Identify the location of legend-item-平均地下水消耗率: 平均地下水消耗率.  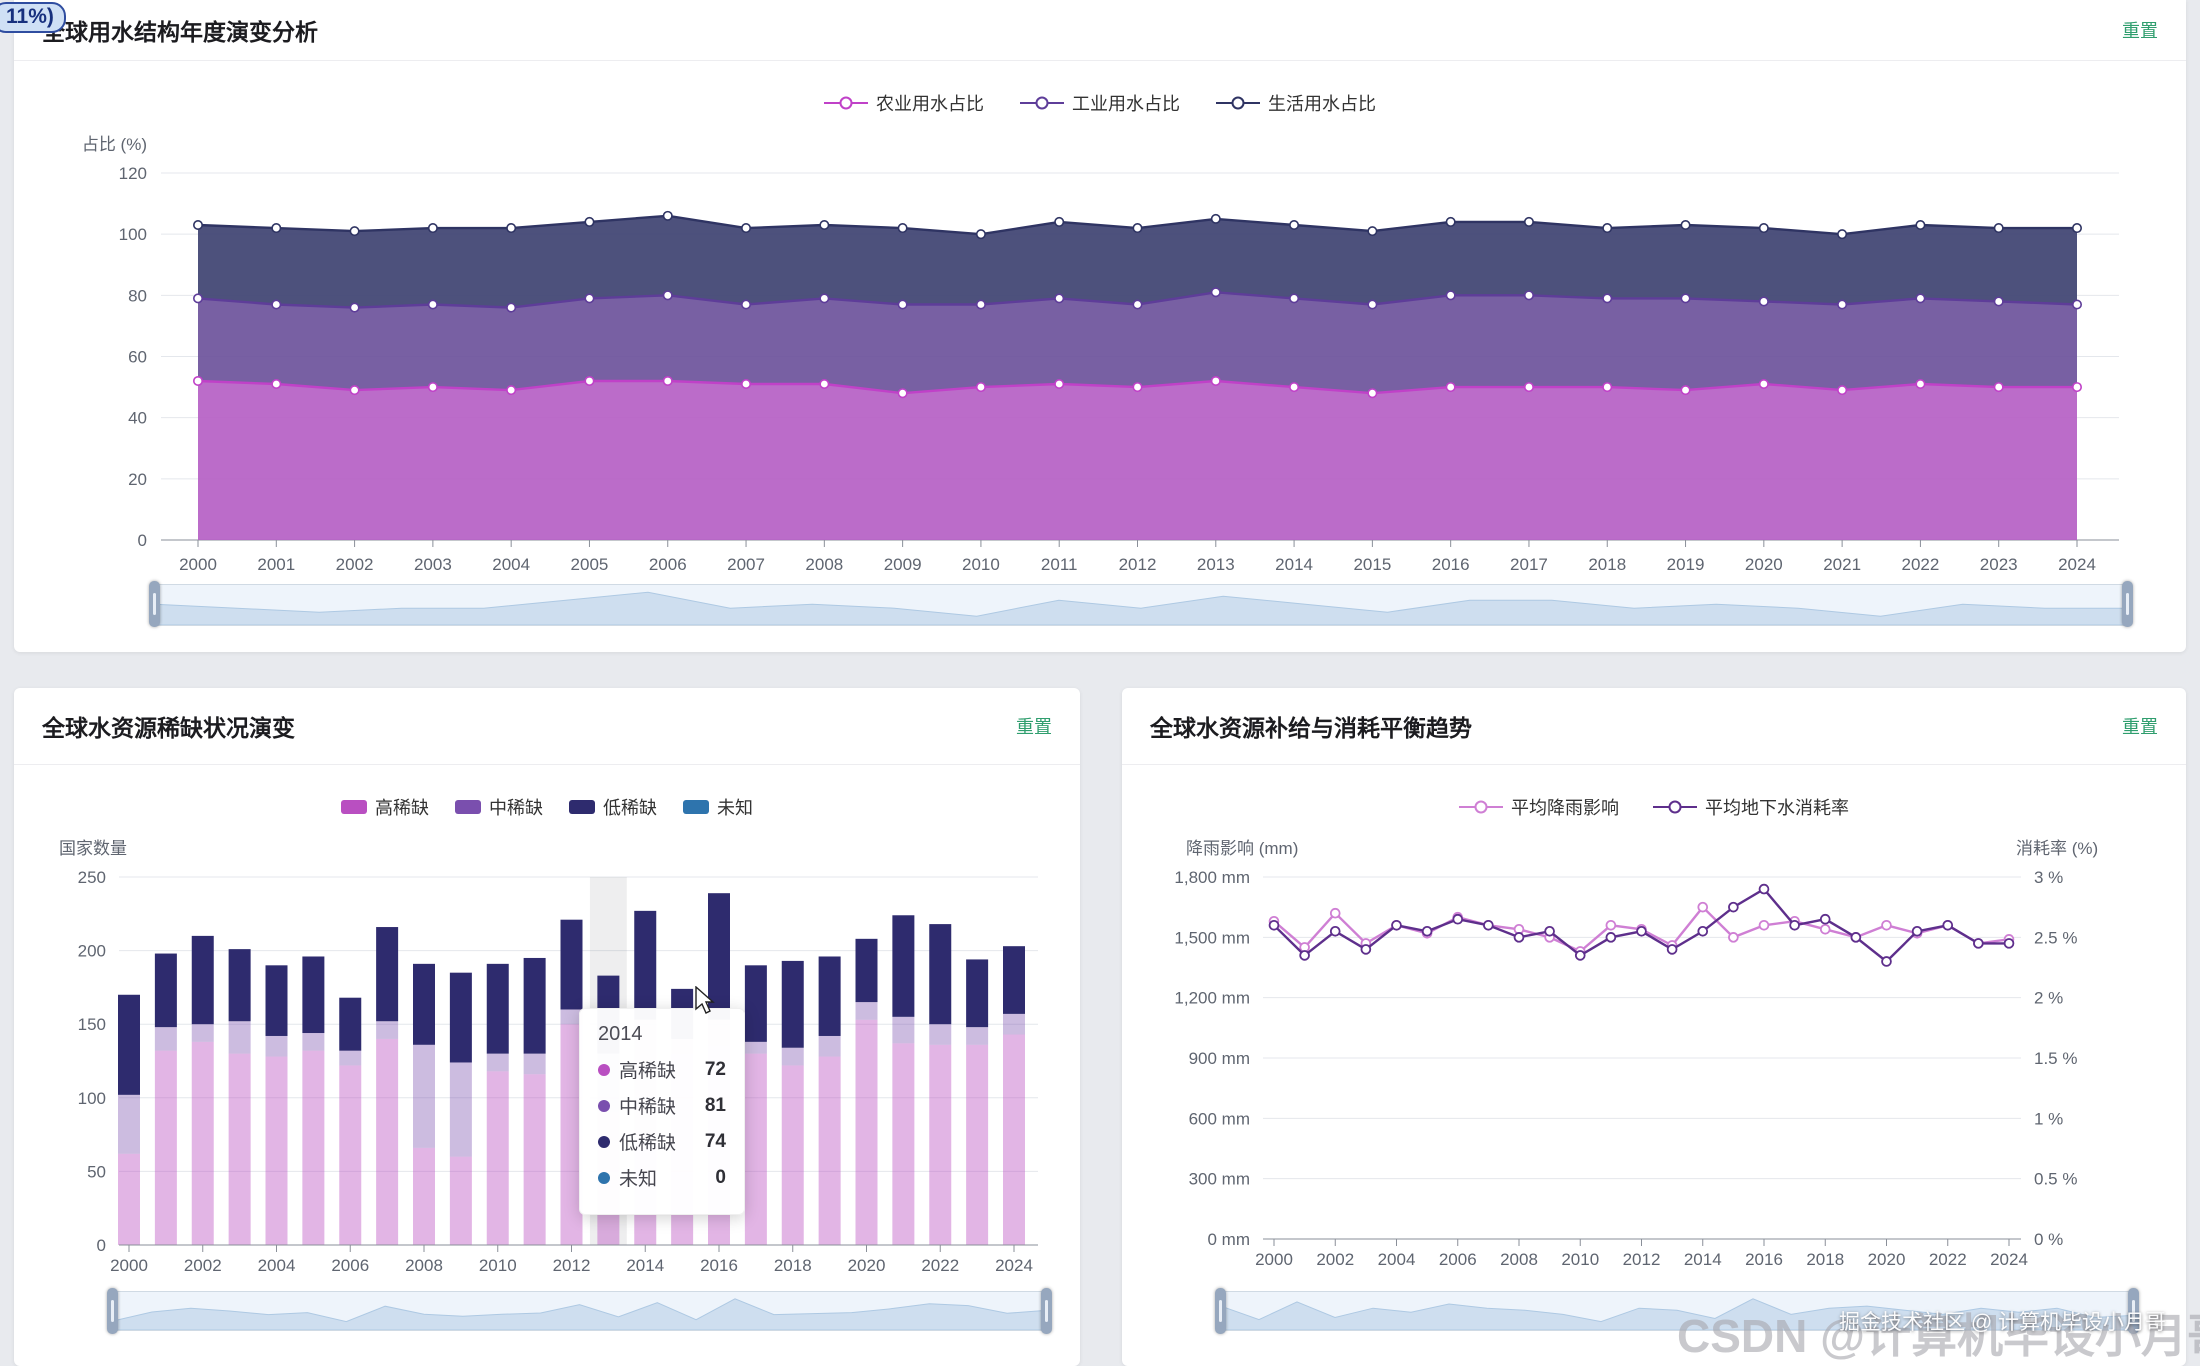
(1751, 807).